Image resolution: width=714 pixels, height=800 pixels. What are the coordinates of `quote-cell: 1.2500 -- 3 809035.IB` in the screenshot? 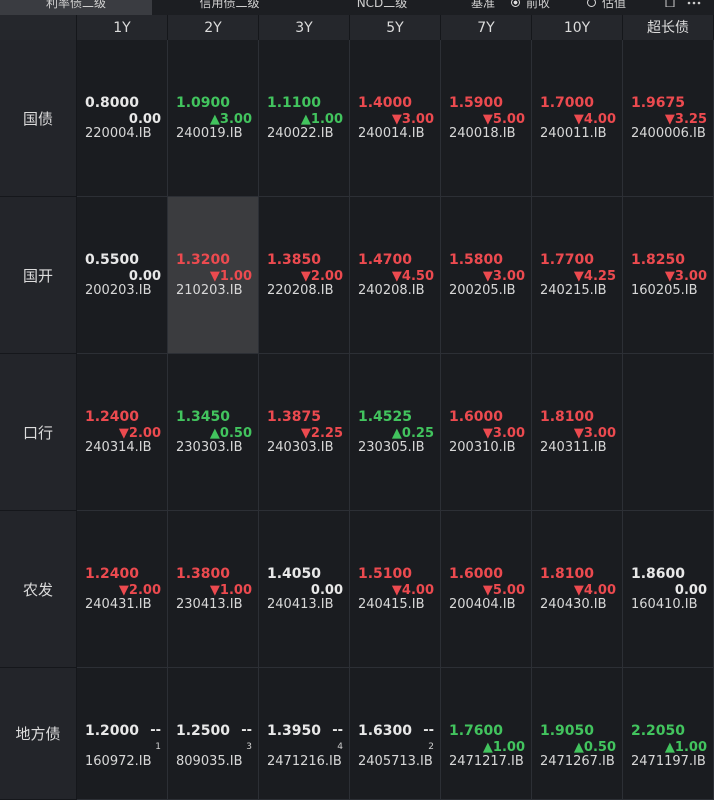 It's located at (213, 734).